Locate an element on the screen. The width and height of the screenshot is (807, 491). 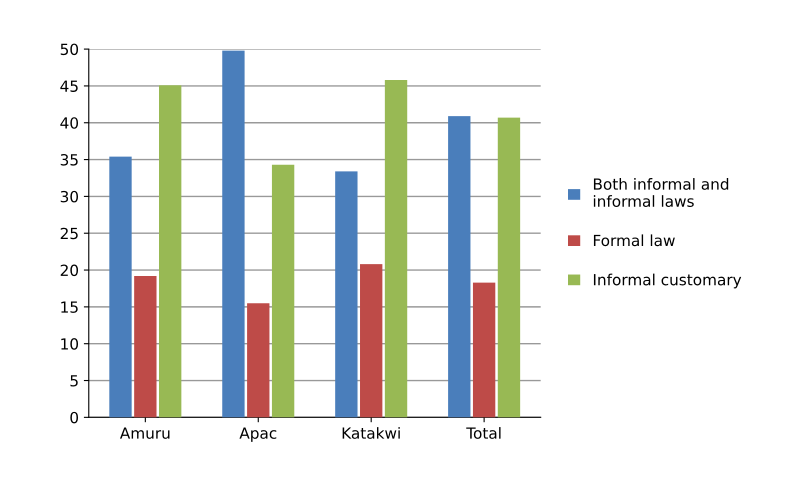
y-tick-label: 20 is located at coordinates (69, 270).